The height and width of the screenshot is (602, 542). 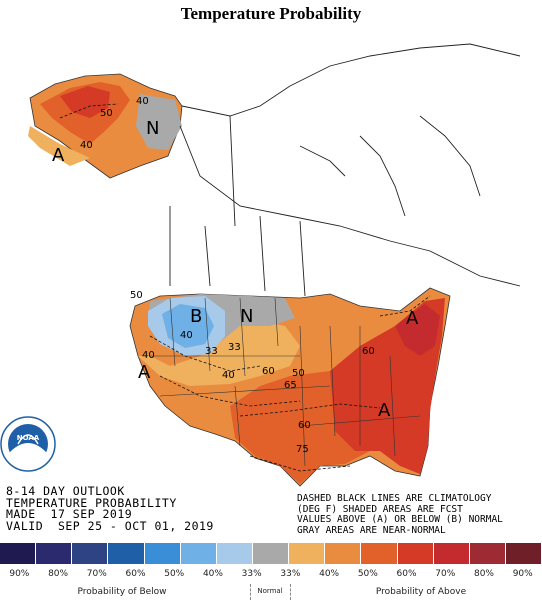 What do you see at coordinates (271, 13) in the screenshot?
I see `map-title: Temperature Probability` at bounding box center [271, 13].